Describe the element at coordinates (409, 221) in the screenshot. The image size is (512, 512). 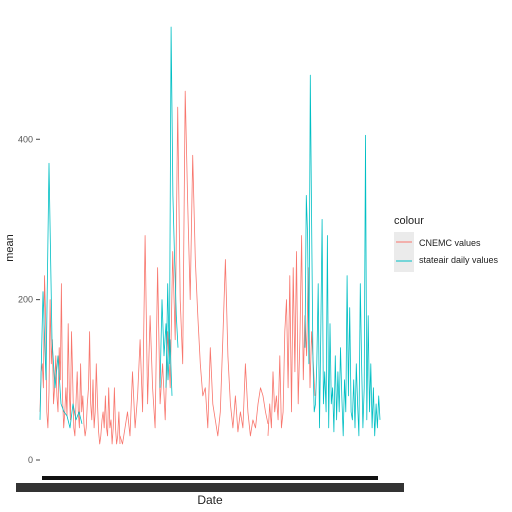
I see `legend-title: colour` at that location.